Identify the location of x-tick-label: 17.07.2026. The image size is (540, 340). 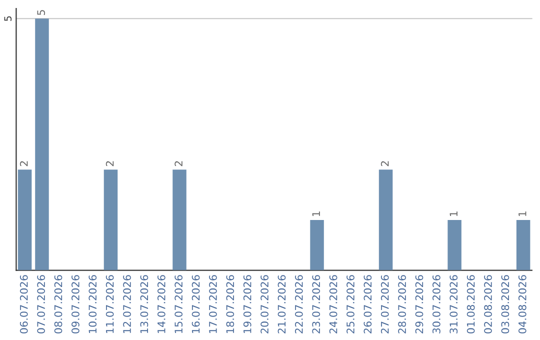
(213, 304).